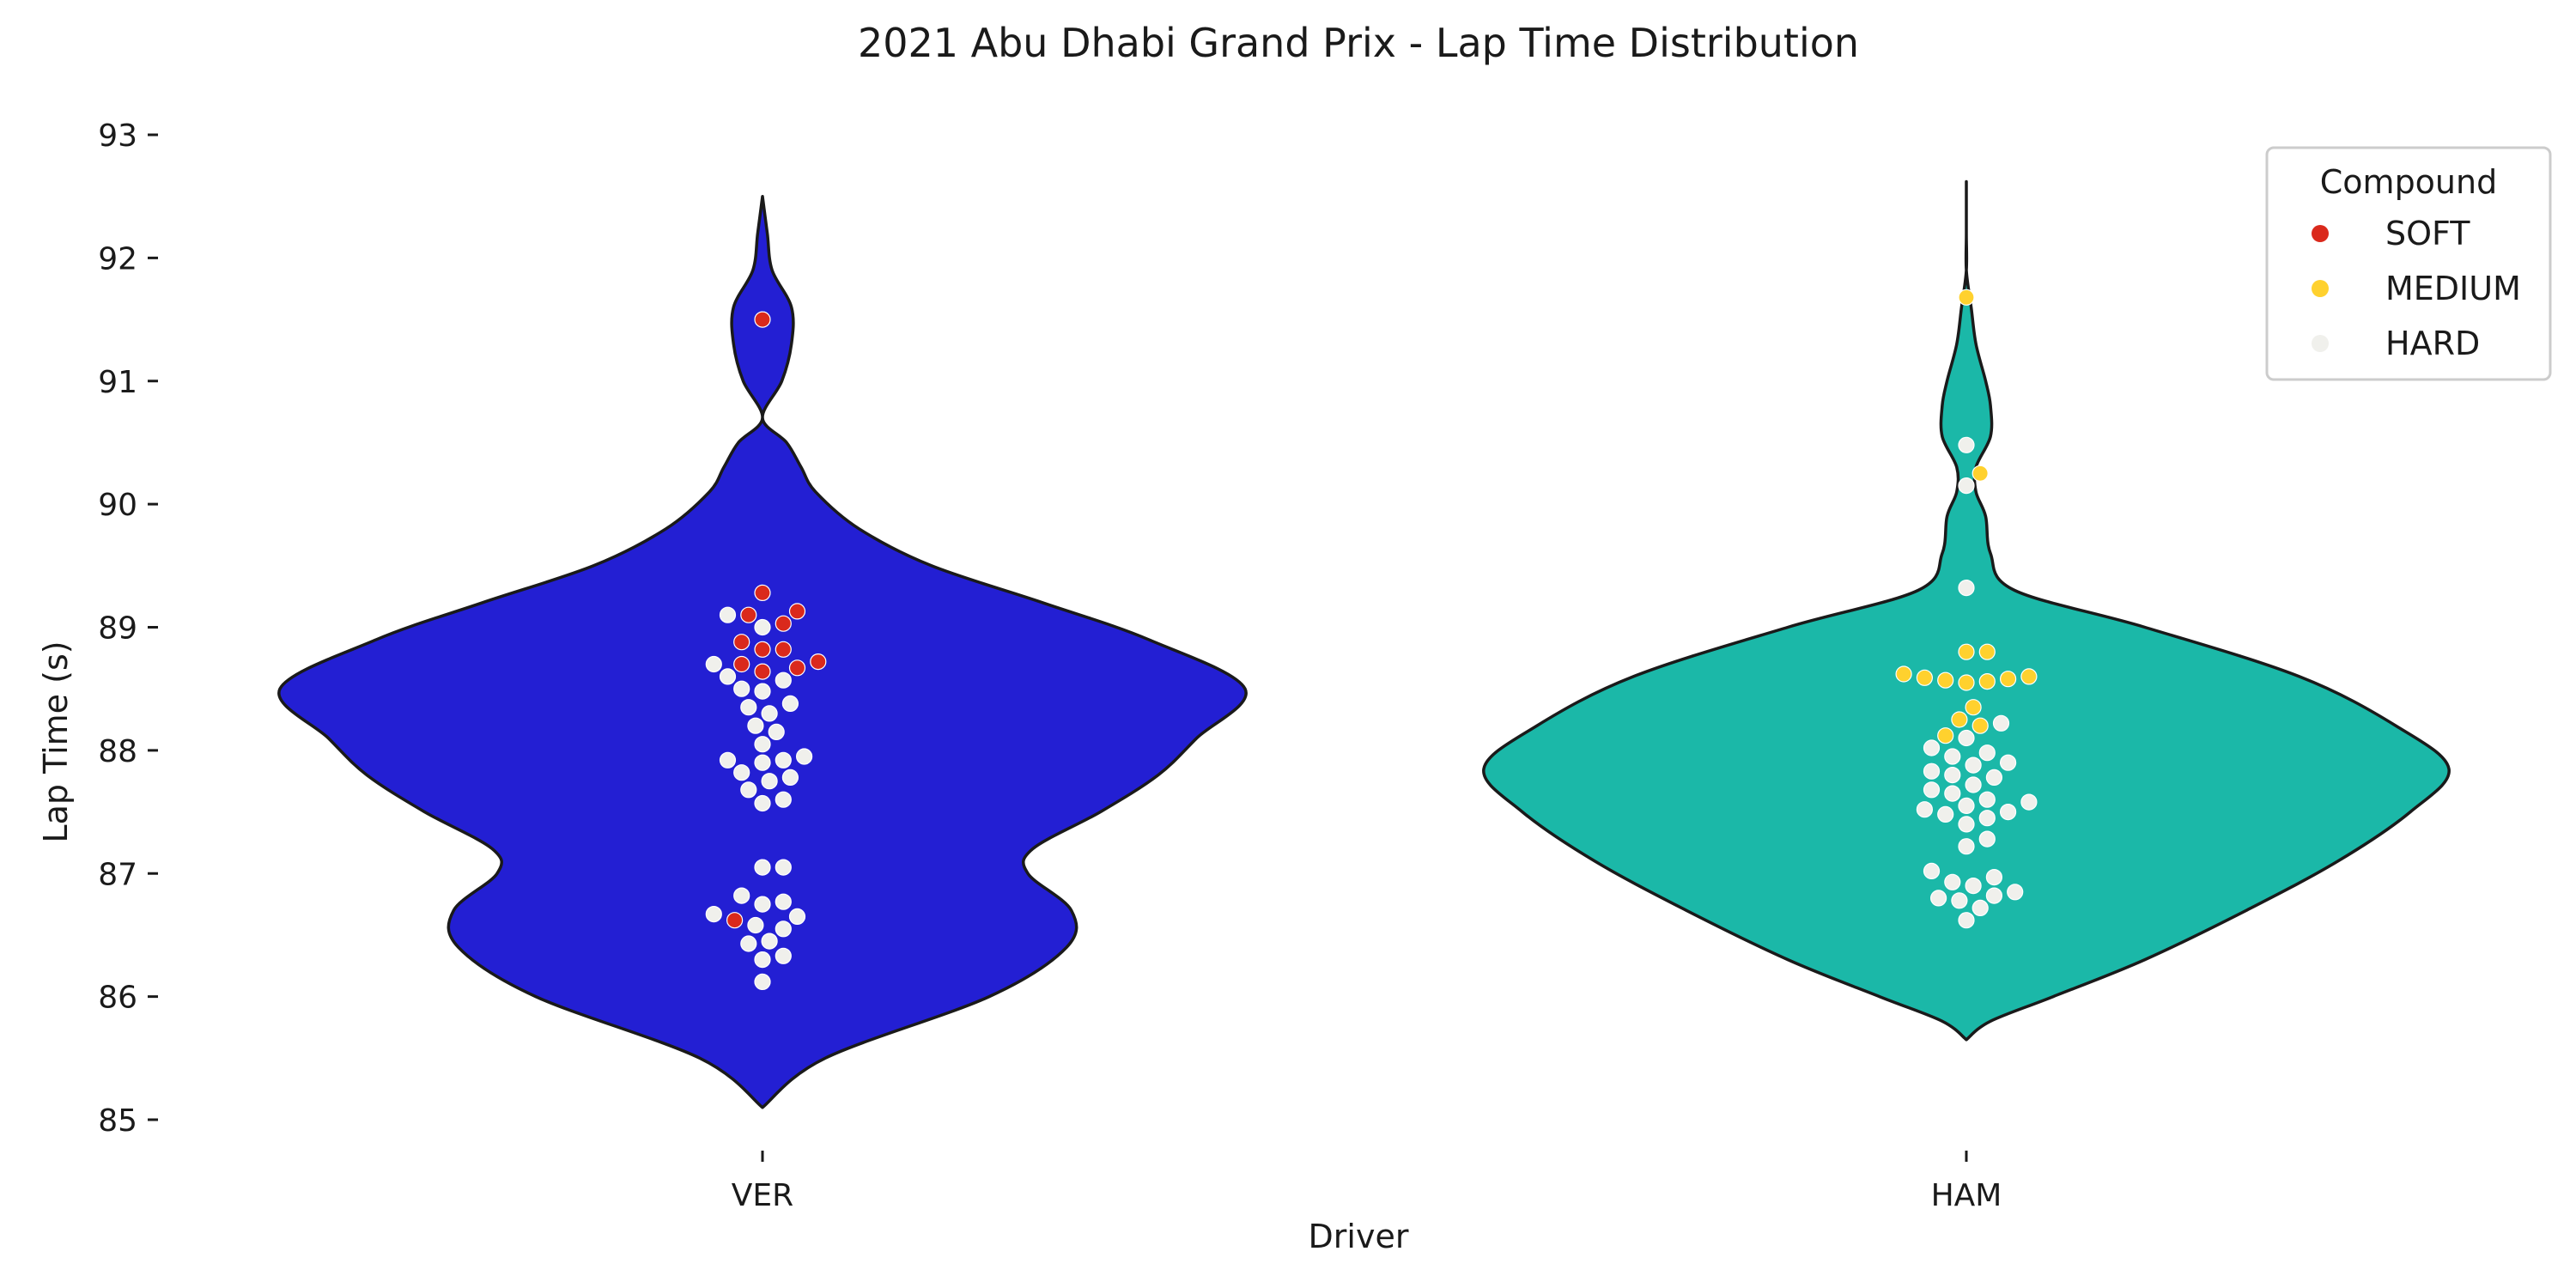 Image resolution: width=2576 pixels, height=1288 pixels. Describe the element at coordinates (117, 751) in the screenshot. I see `y-tick-label: 88` at that location.